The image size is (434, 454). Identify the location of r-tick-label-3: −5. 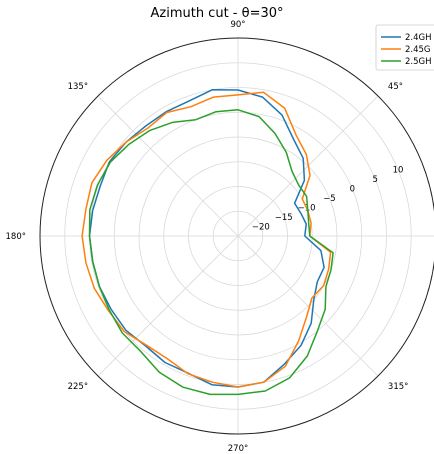
(329, 199).